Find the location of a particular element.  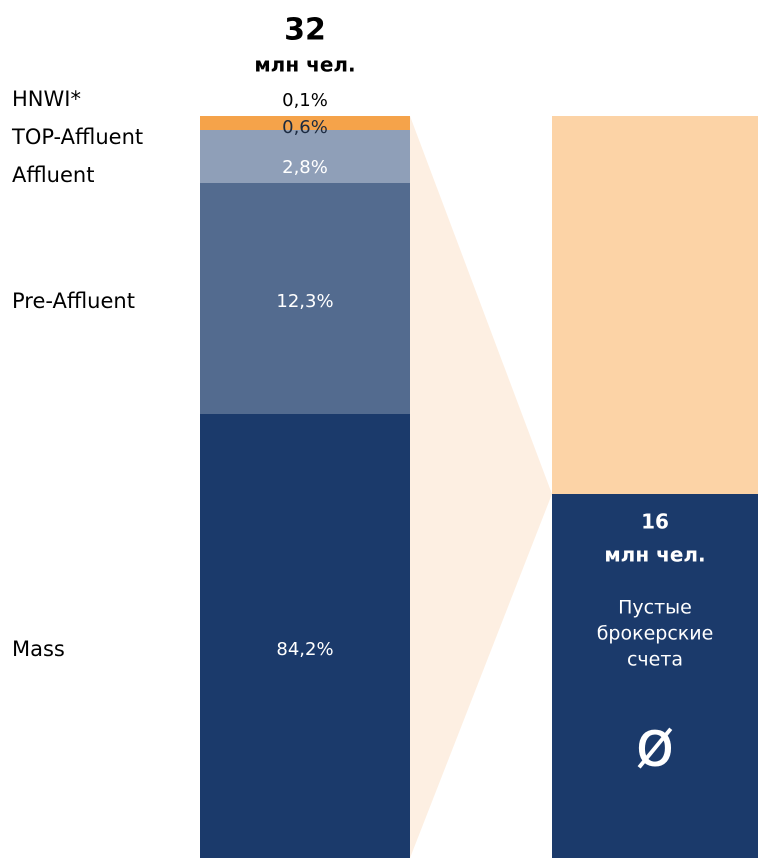

category-label: HNWI* is located at coordinates (46, 99).